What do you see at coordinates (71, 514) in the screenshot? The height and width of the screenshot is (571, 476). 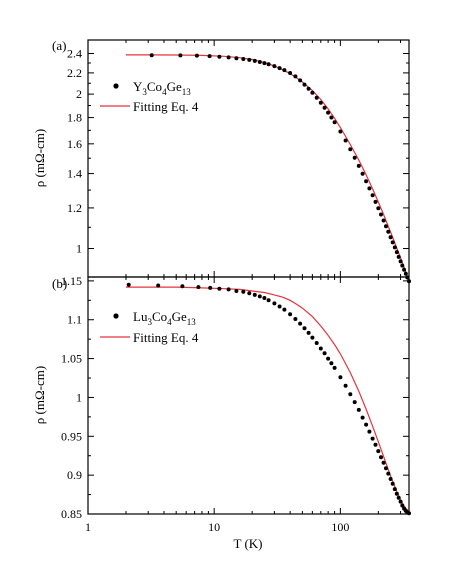 I see `panel-b-y-tick-label: 0.85` at bounding box center [71, 514].